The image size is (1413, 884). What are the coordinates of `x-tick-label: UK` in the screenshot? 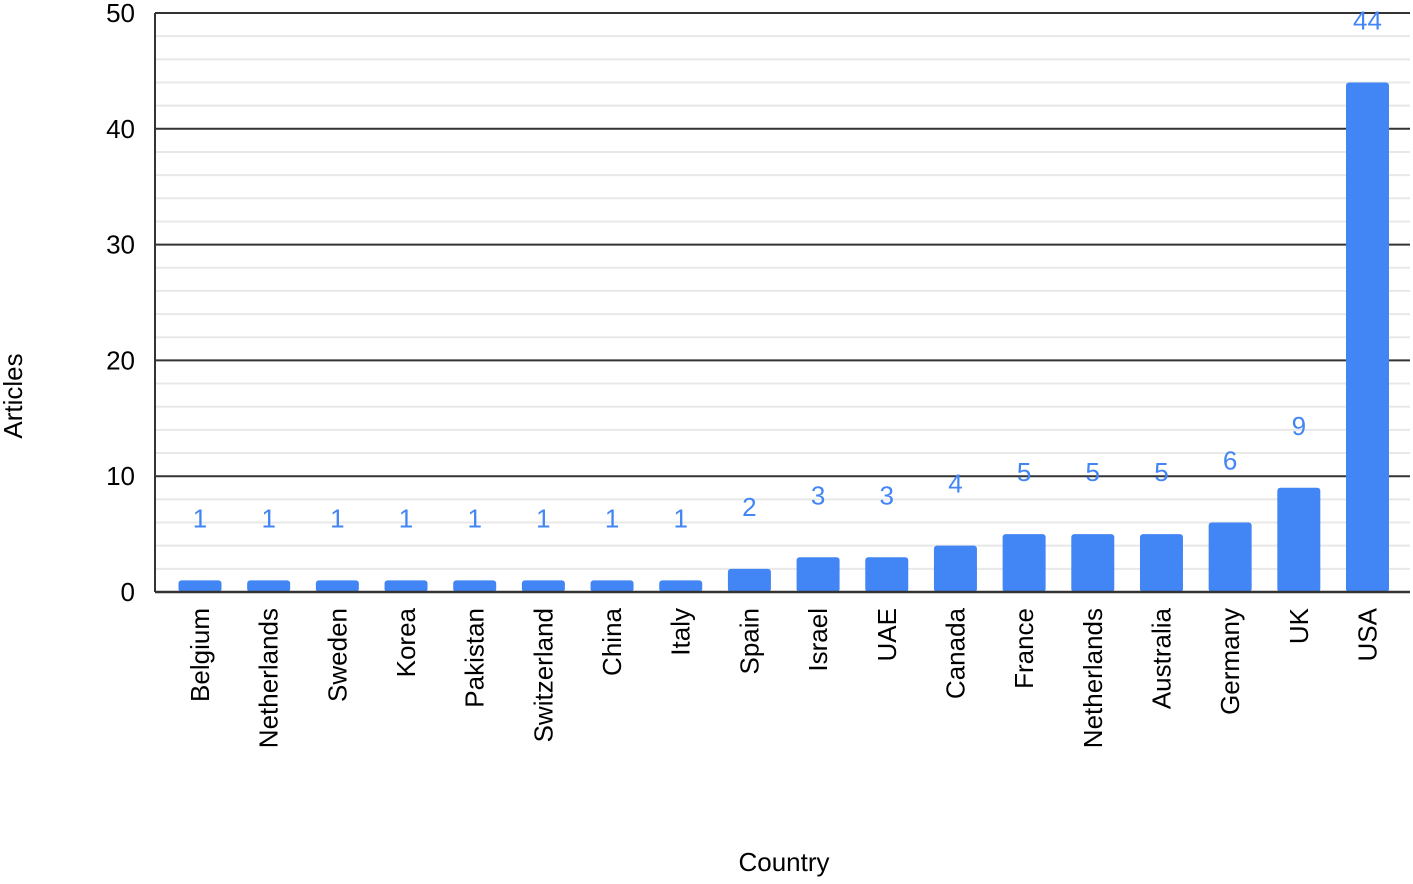 It's located at (1299, 625).